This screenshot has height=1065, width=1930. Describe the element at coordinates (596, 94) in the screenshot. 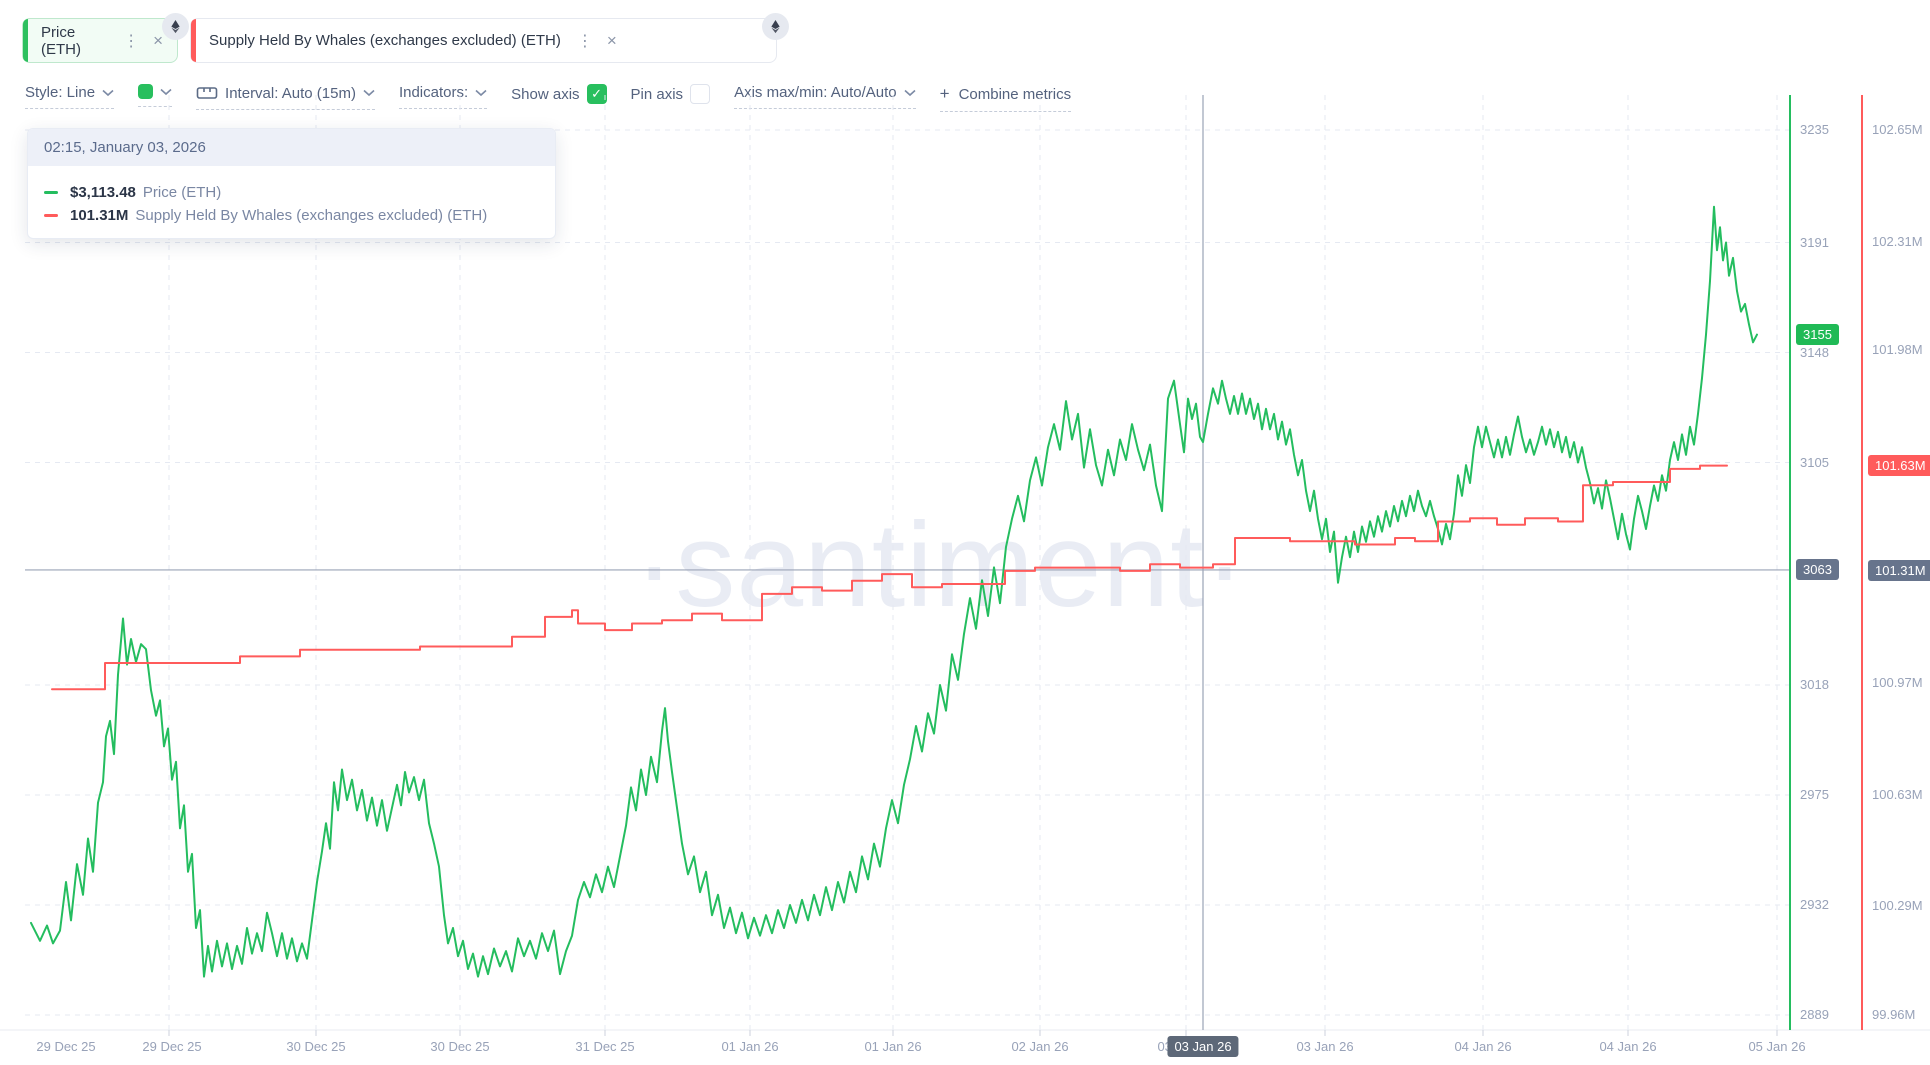

I see `show-axis-checkbox: ✓` at that location.